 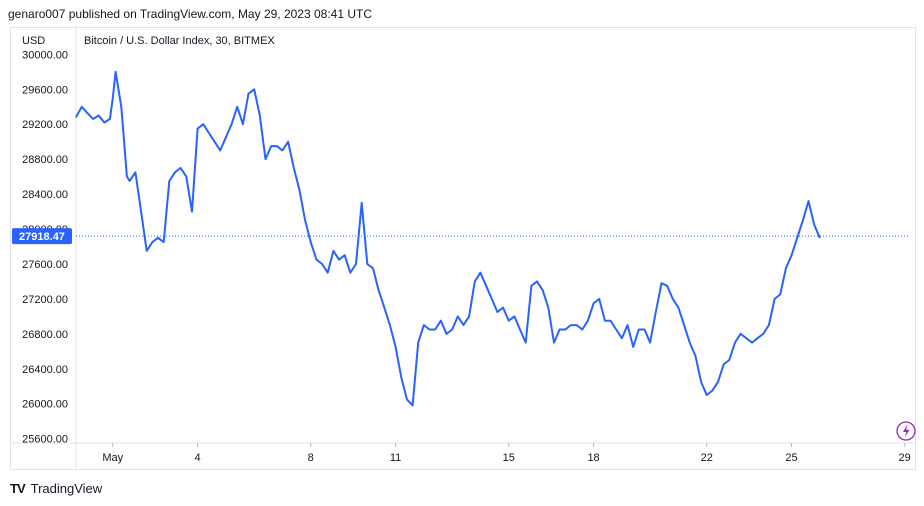 What do you see at coordinates (45, 160) in the screenshot?
I see `y-tick-label: 28800.00` at bounding box center [45, 160].